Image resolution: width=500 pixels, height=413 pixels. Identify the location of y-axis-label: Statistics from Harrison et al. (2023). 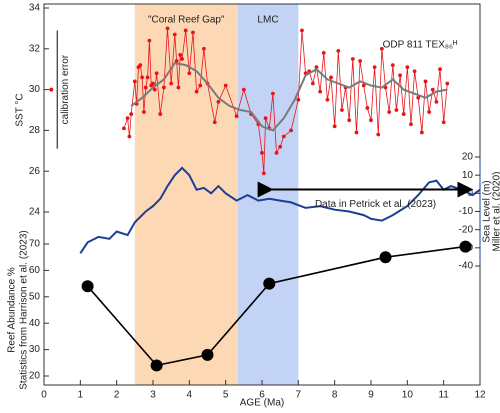
(24, 310).